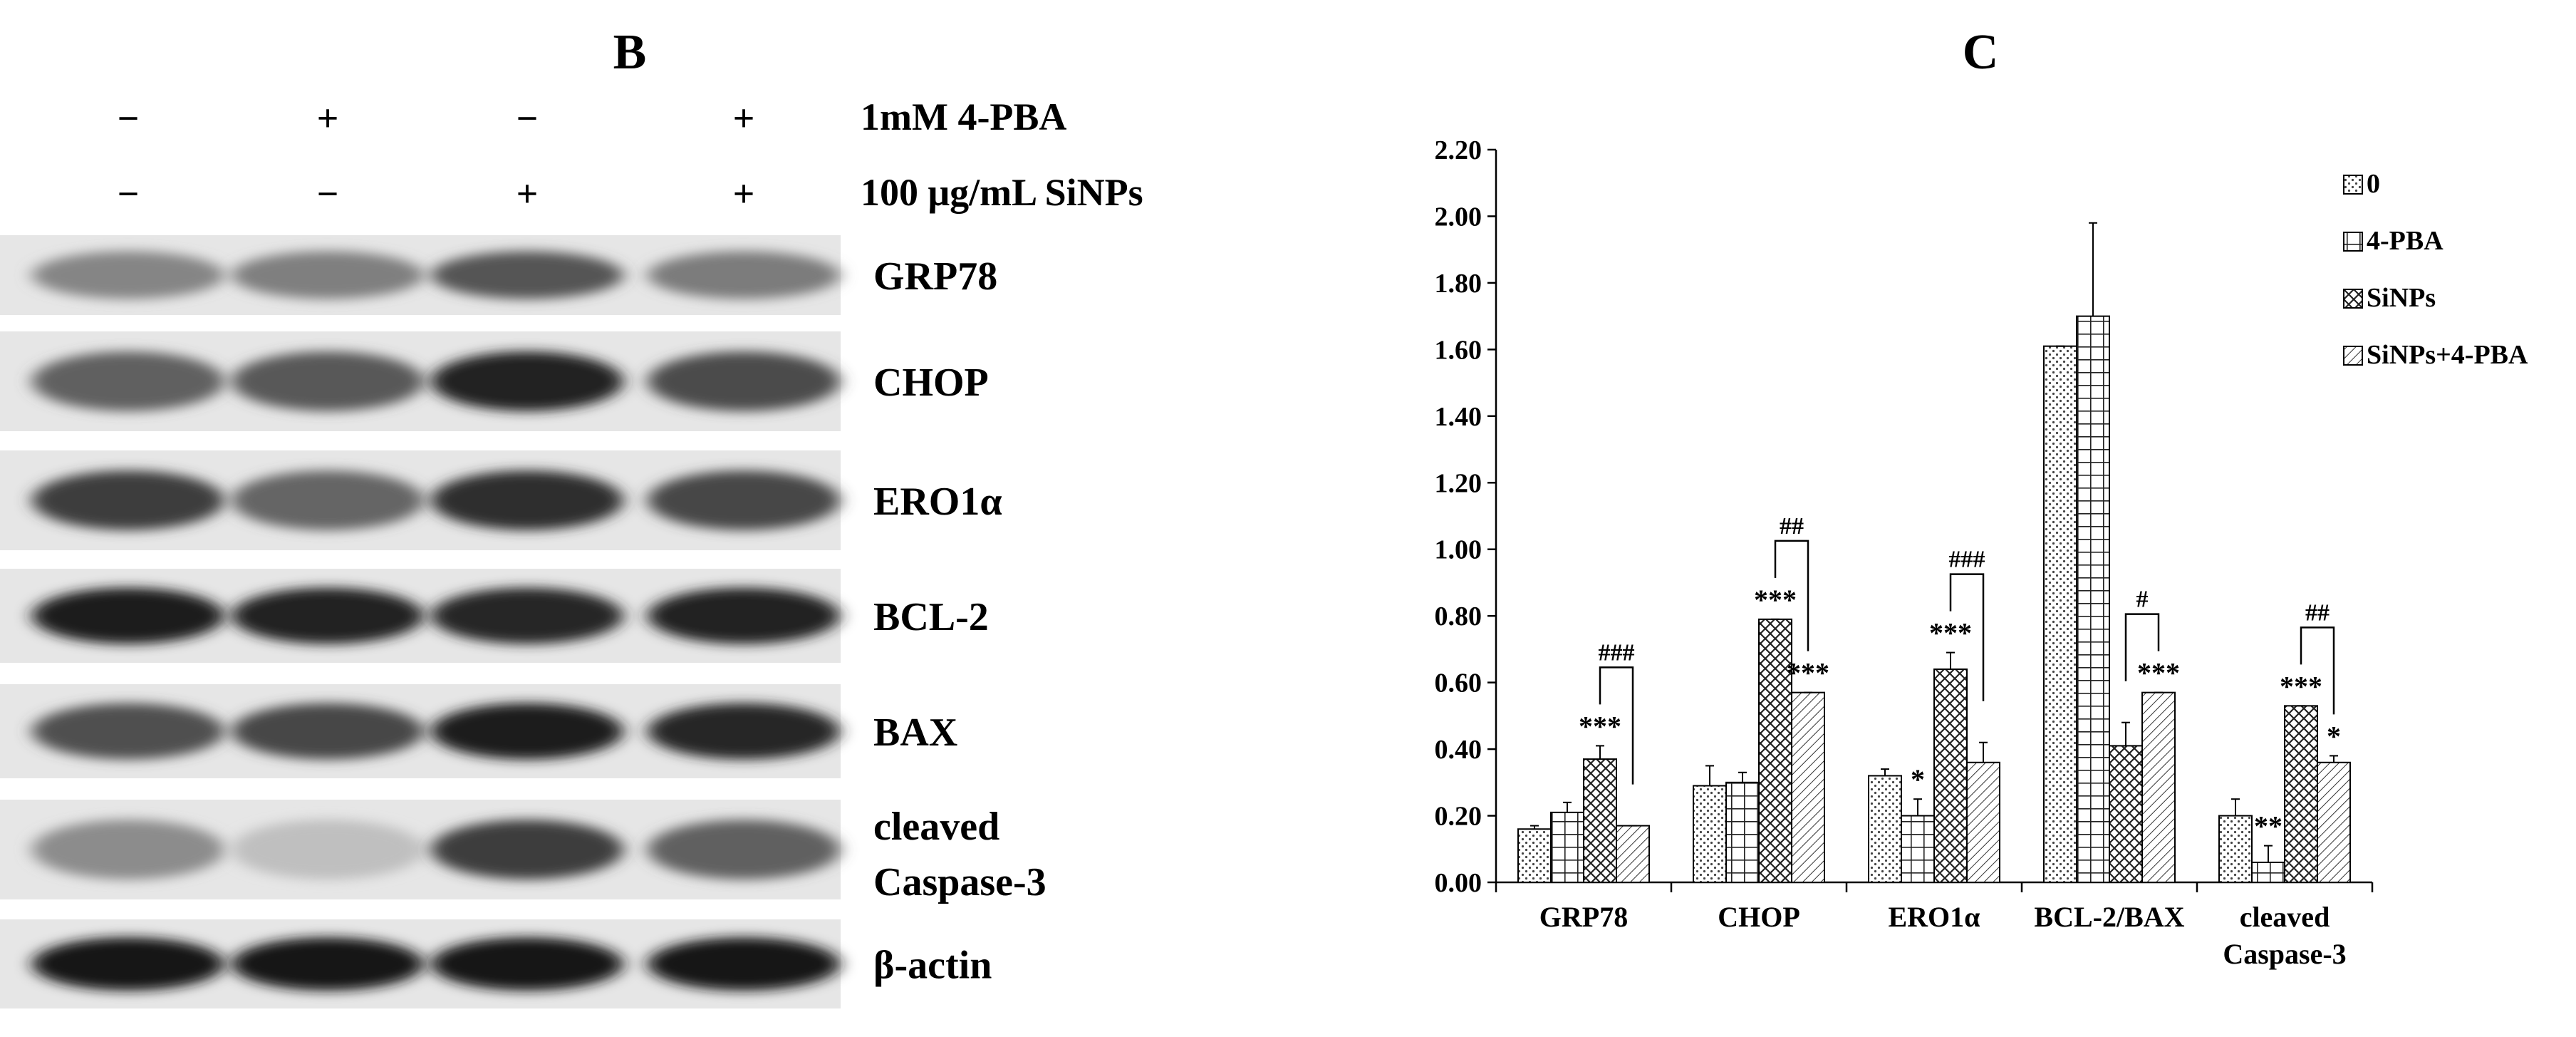 This screenshot has width=2576, height=1037. What do you see at coordinates (2284, 954) in the screenshot?
I see `x-tick-label: Caspase-3` at bounding box center [2284, 954].